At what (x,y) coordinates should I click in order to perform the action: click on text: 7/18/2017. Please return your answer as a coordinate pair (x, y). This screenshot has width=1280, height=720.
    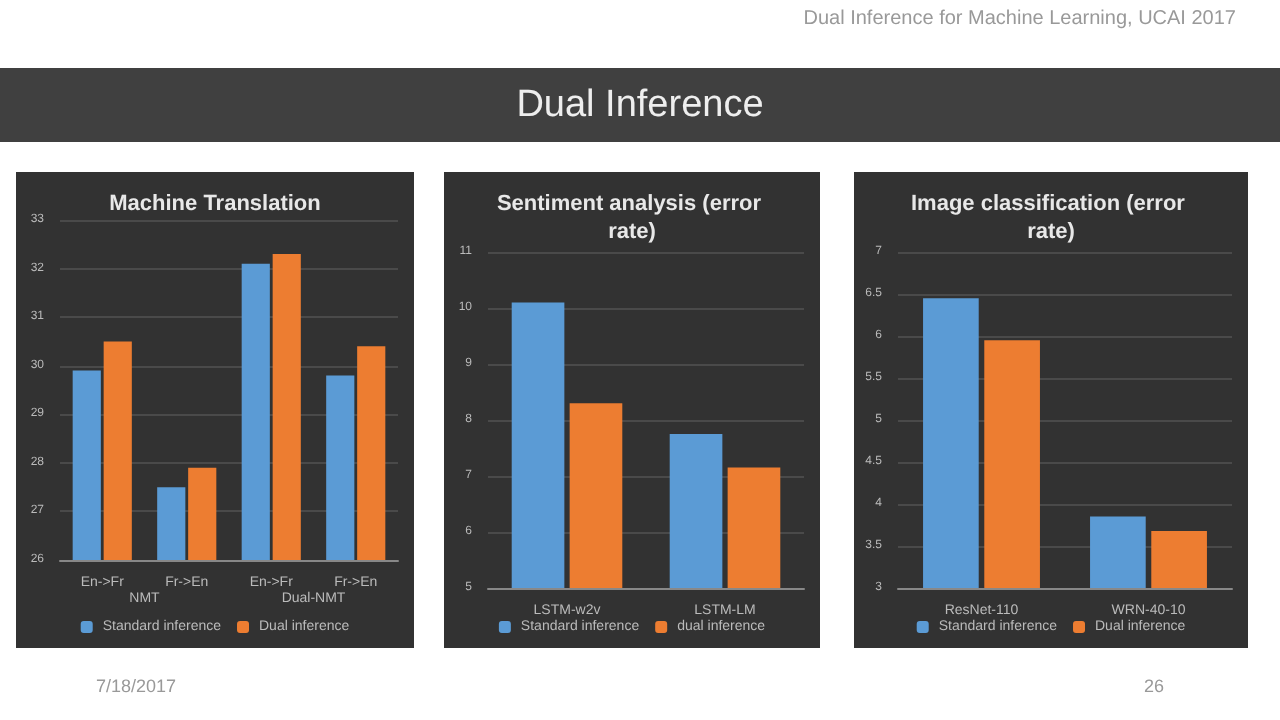
    Looking at the image, I should click on (136, 686).